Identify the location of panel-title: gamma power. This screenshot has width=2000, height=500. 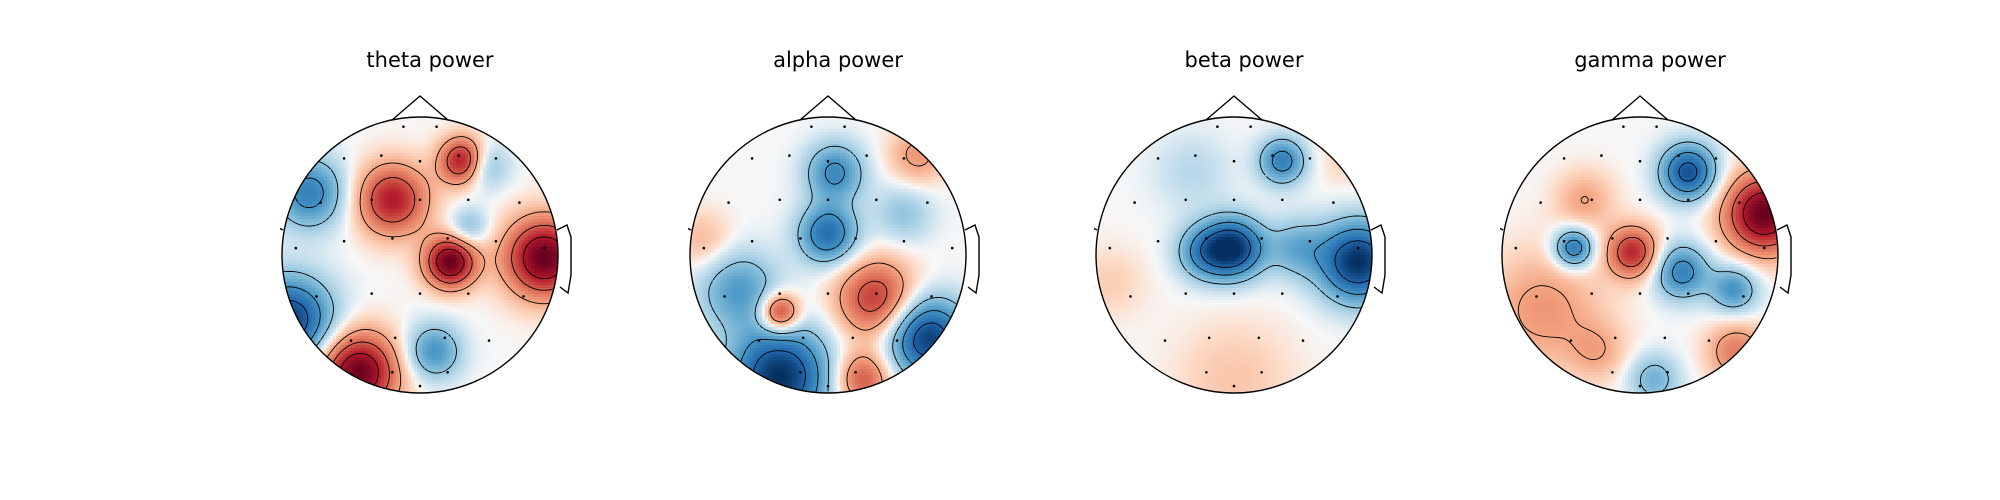
(1650, 60).